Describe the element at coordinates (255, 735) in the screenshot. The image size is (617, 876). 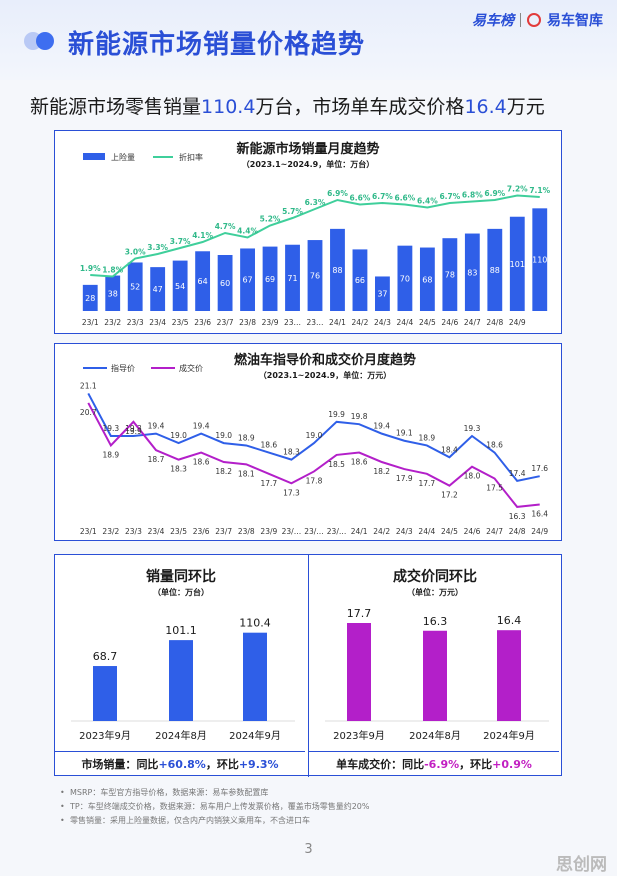
I see `chart3-x-tick: 2024年9月` at that location.